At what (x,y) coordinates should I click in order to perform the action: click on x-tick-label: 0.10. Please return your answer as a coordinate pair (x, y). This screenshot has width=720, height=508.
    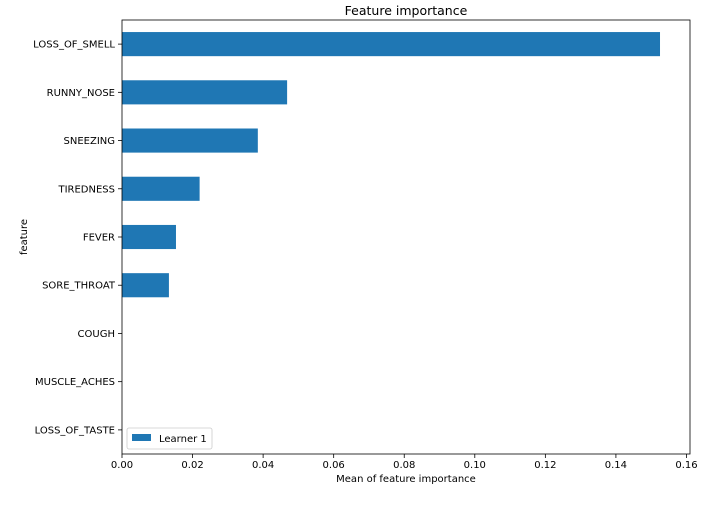
    Looking at the image, I should click on (475, 465).